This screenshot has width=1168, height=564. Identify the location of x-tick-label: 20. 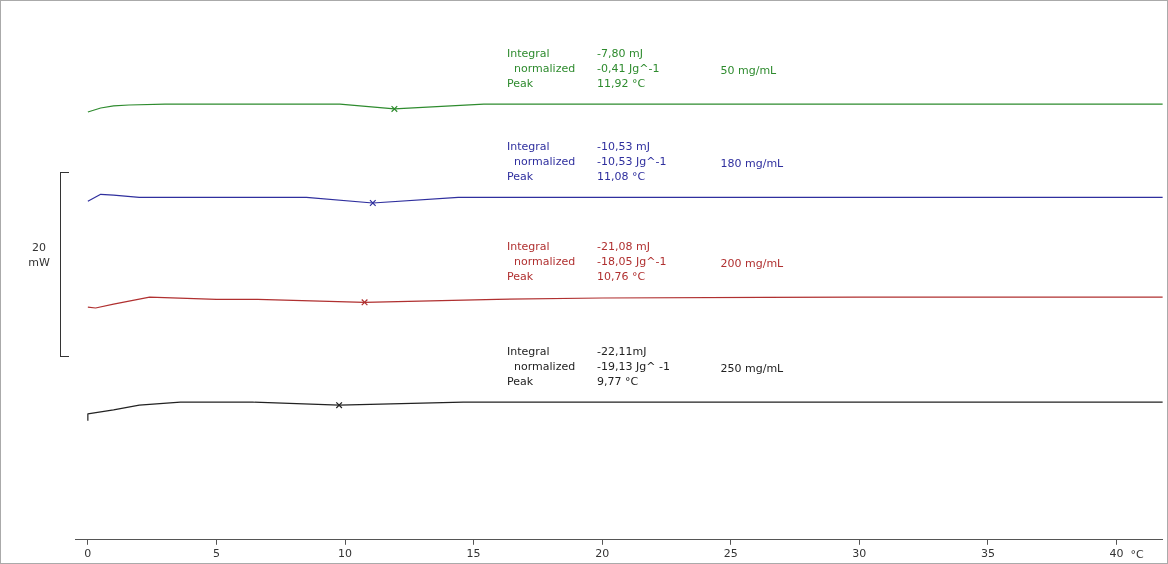
(602, 554).